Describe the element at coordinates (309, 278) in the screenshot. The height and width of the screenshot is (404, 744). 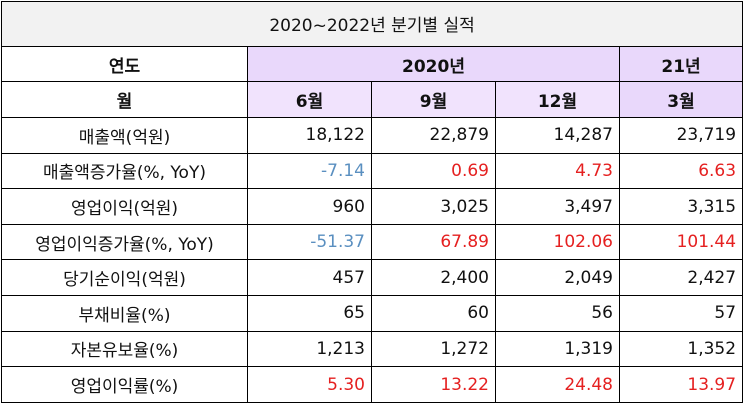
I see `table-cell: 457` at that location.